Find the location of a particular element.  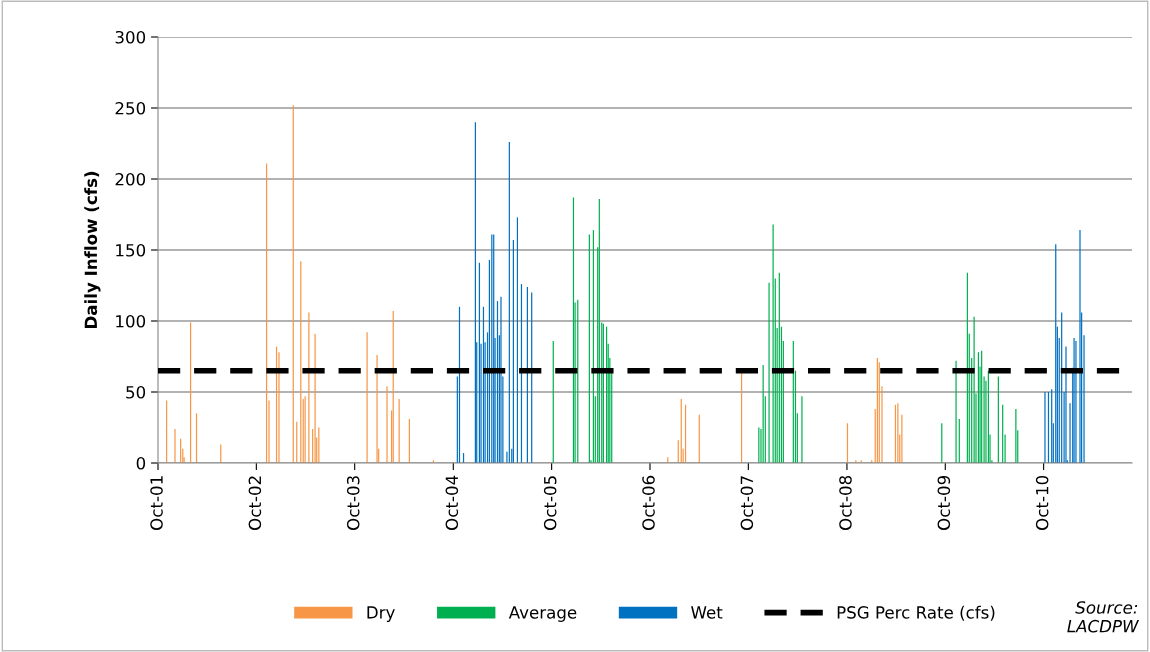

x-tick-label: Oct-04 is located at coordinates (452, 502).